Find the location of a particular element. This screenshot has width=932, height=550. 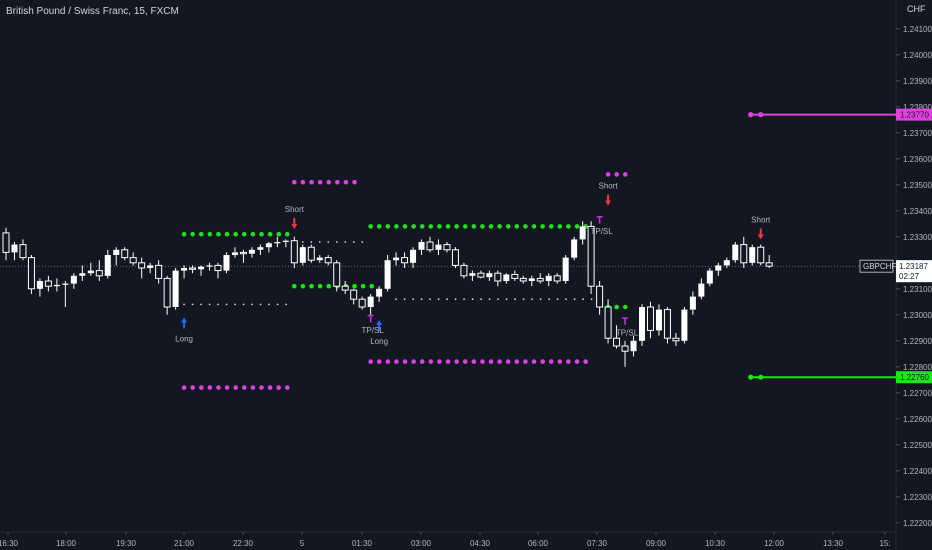

chart-title: British Pound / Swiss Franc, 15, FXCM is located at coordinates (92, 11).